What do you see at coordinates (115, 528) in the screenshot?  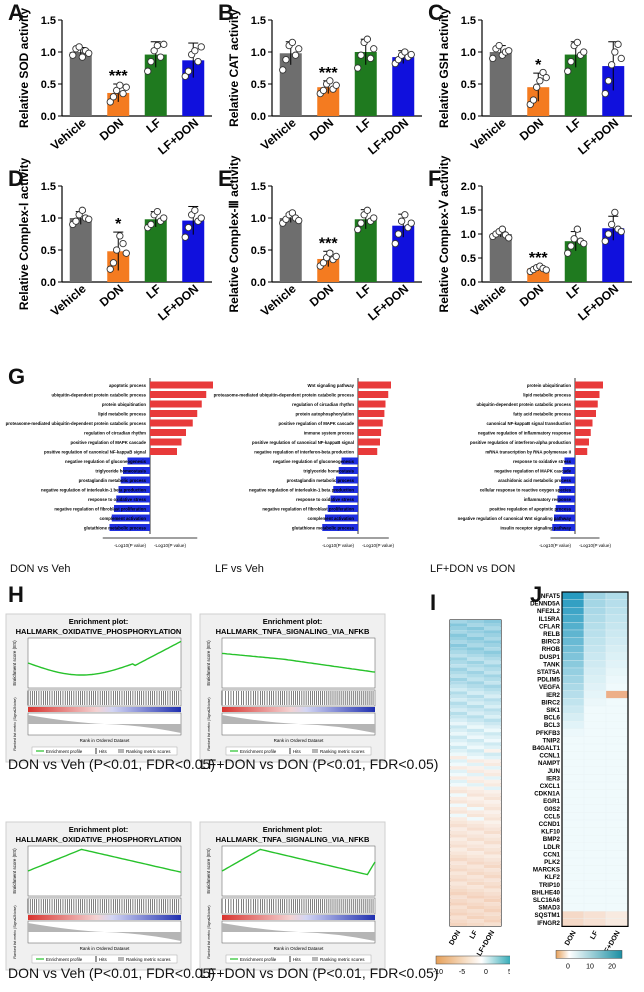 I see `go-term-label: glutathione metabolic process` at bounding box center [115, 528].